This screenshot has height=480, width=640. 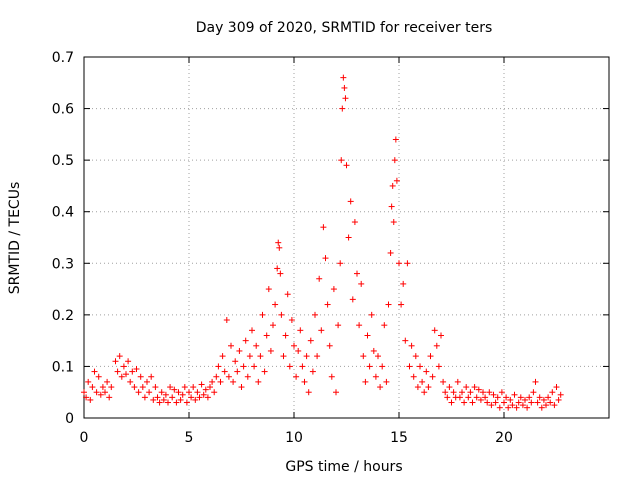 I want to click on y-tick-label: 0.5, so click(x=63, y=161).